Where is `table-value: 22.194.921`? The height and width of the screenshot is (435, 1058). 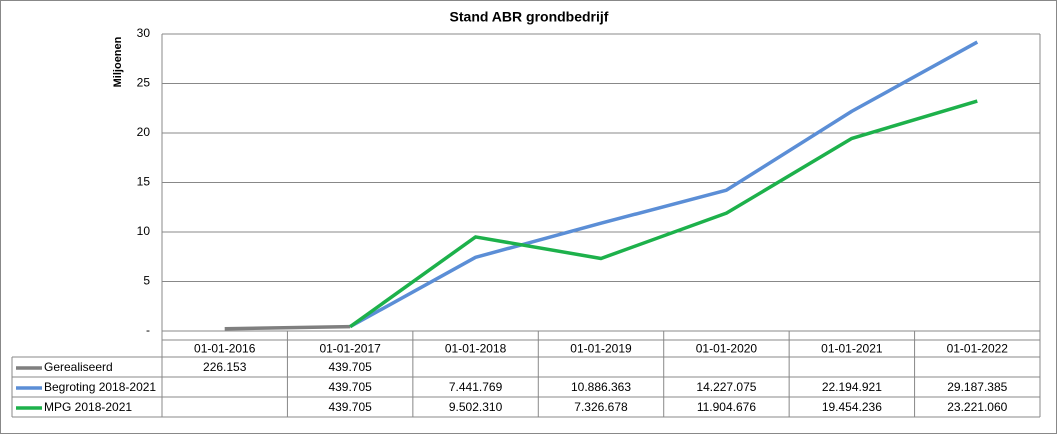
table-value: 22.194.921 is located at coordinates (852, 387).